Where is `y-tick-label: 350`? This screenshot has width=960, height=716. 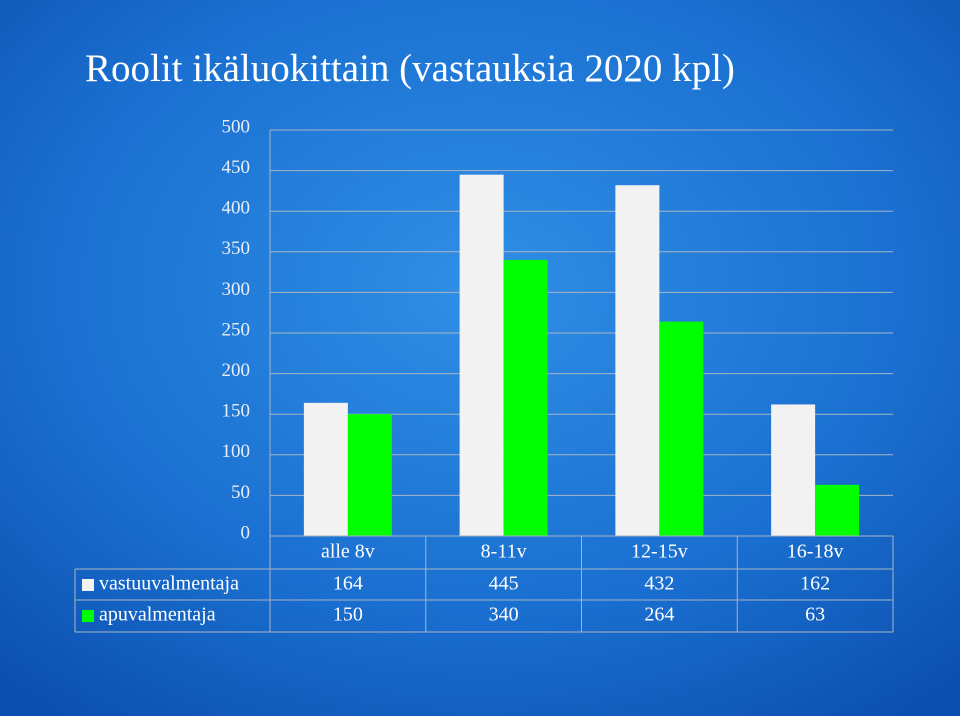
y-tick-label: 350 is located at coordinates (236, 248).